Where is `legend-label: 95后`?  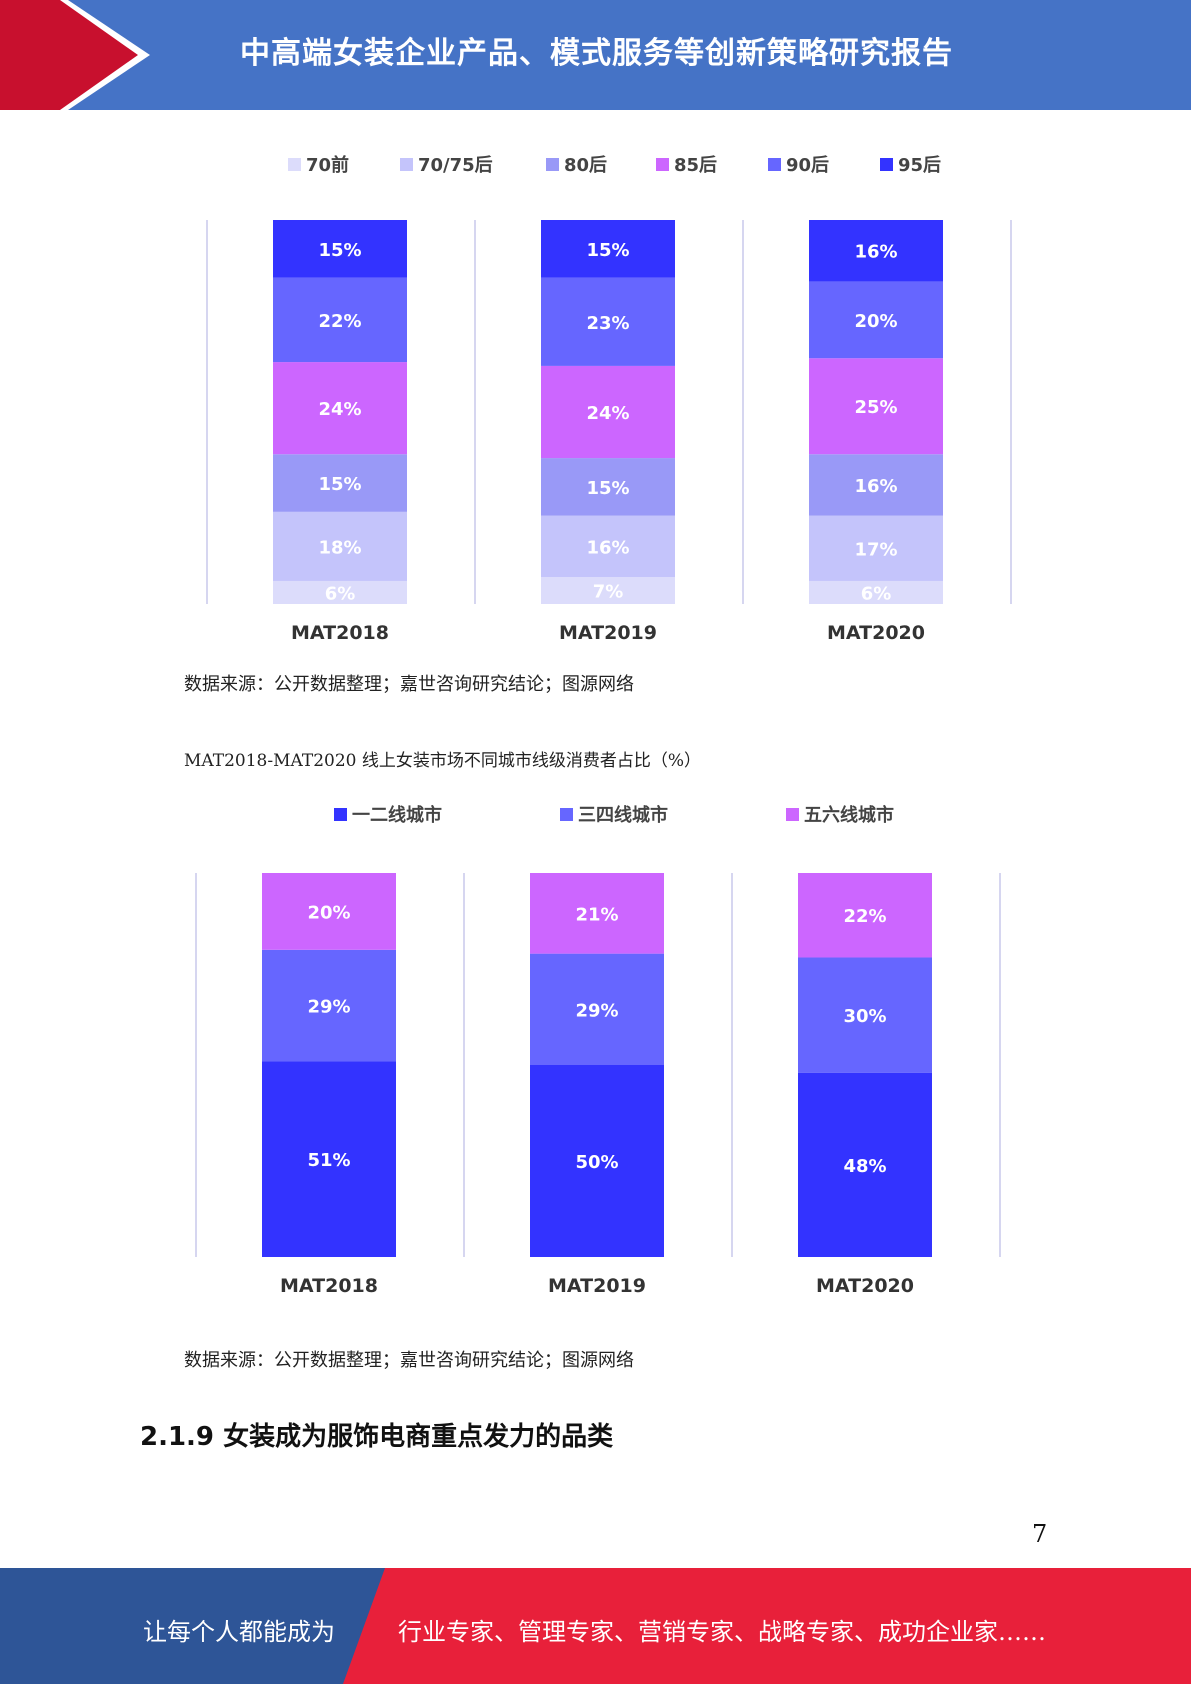
legend-label: 95后 is located at coordinates (919, 165).